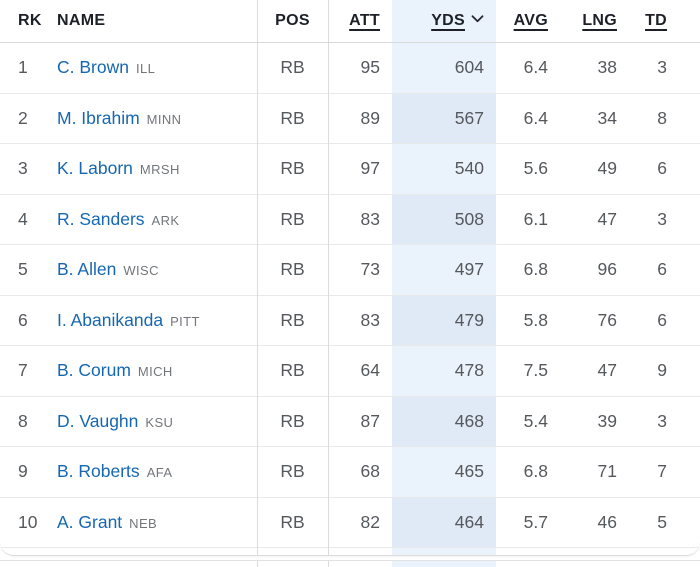 The width and height of the screenshot is (700, 567). What do you see at coordinates (23, 67) in the screenshot?
I see `rank-cell: 1` at bounding box center [23, 67].